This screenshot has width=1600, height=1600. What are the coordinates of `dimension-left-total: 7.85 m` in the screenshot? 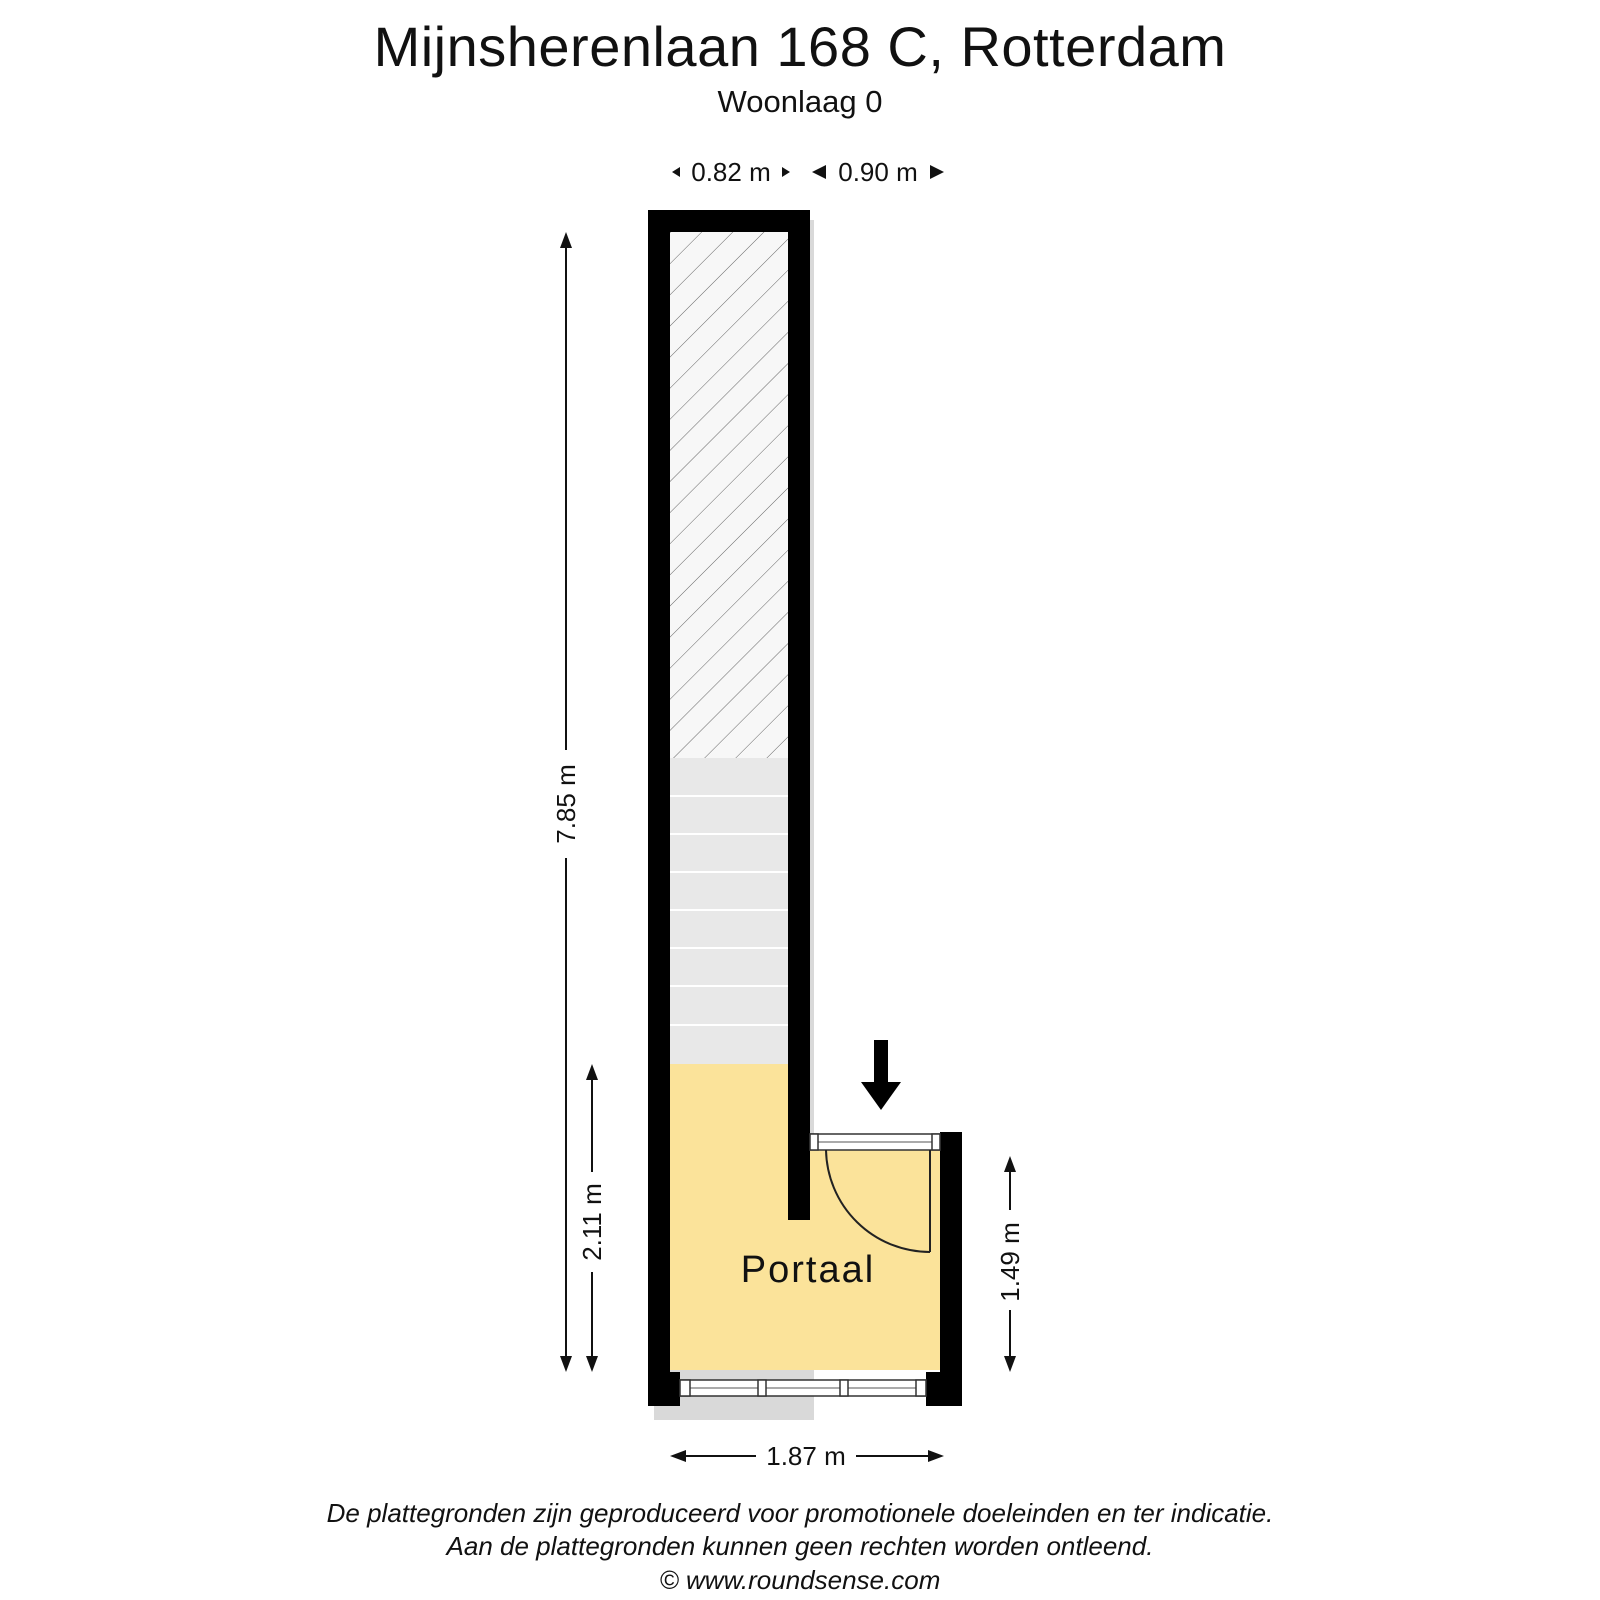 It's located at (566, 802).